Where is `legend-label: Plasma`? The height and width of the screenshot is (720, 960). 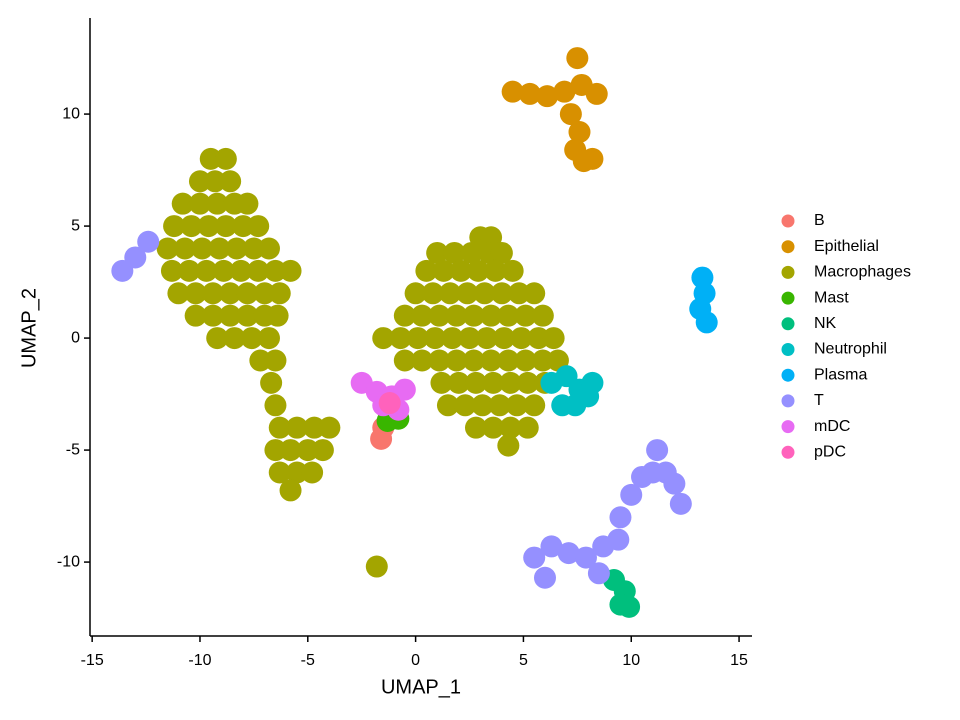
legend-label: Plasma is located at coordinates (840, 374).